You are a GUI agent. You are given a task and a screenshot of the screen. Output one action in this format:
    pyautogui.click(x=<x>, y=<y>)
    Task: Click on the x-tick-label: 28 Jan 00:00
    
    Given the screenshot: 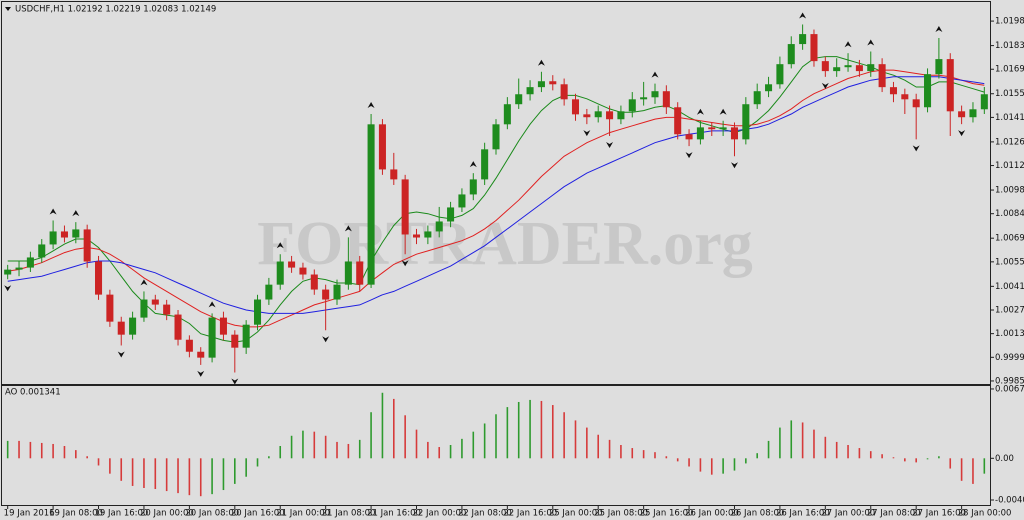 What is the action you would take?
    pyautogui.click(x=985, y=514)
    